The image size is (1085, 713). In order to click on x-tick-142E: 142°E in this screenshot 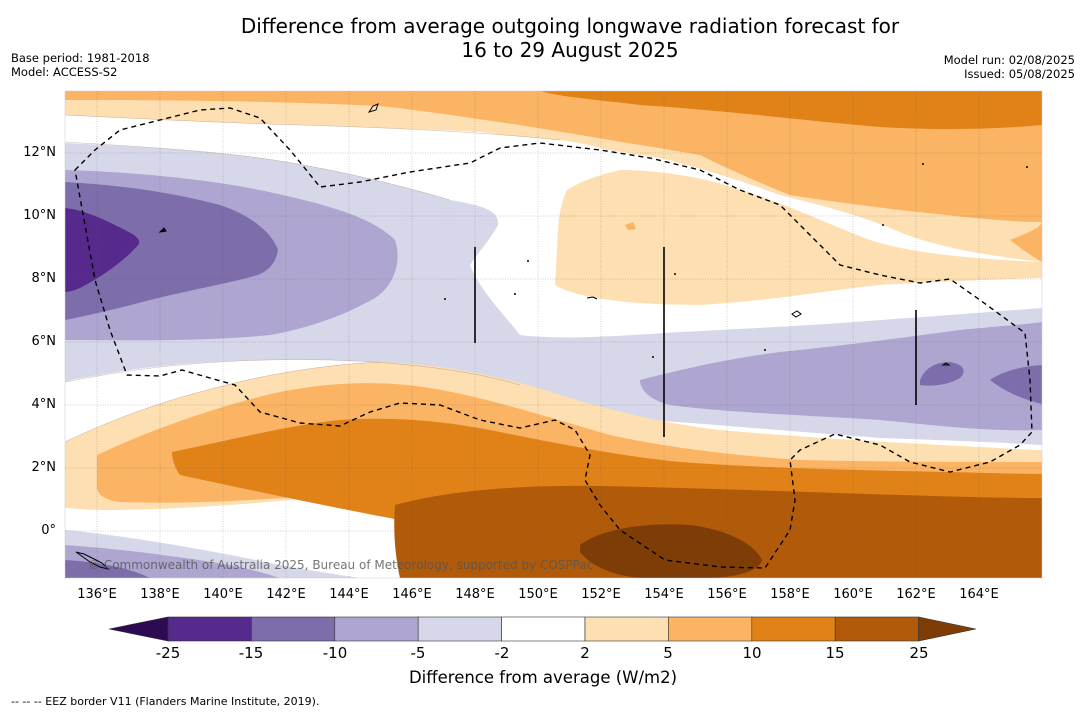, I will do `click(286, 594)`.